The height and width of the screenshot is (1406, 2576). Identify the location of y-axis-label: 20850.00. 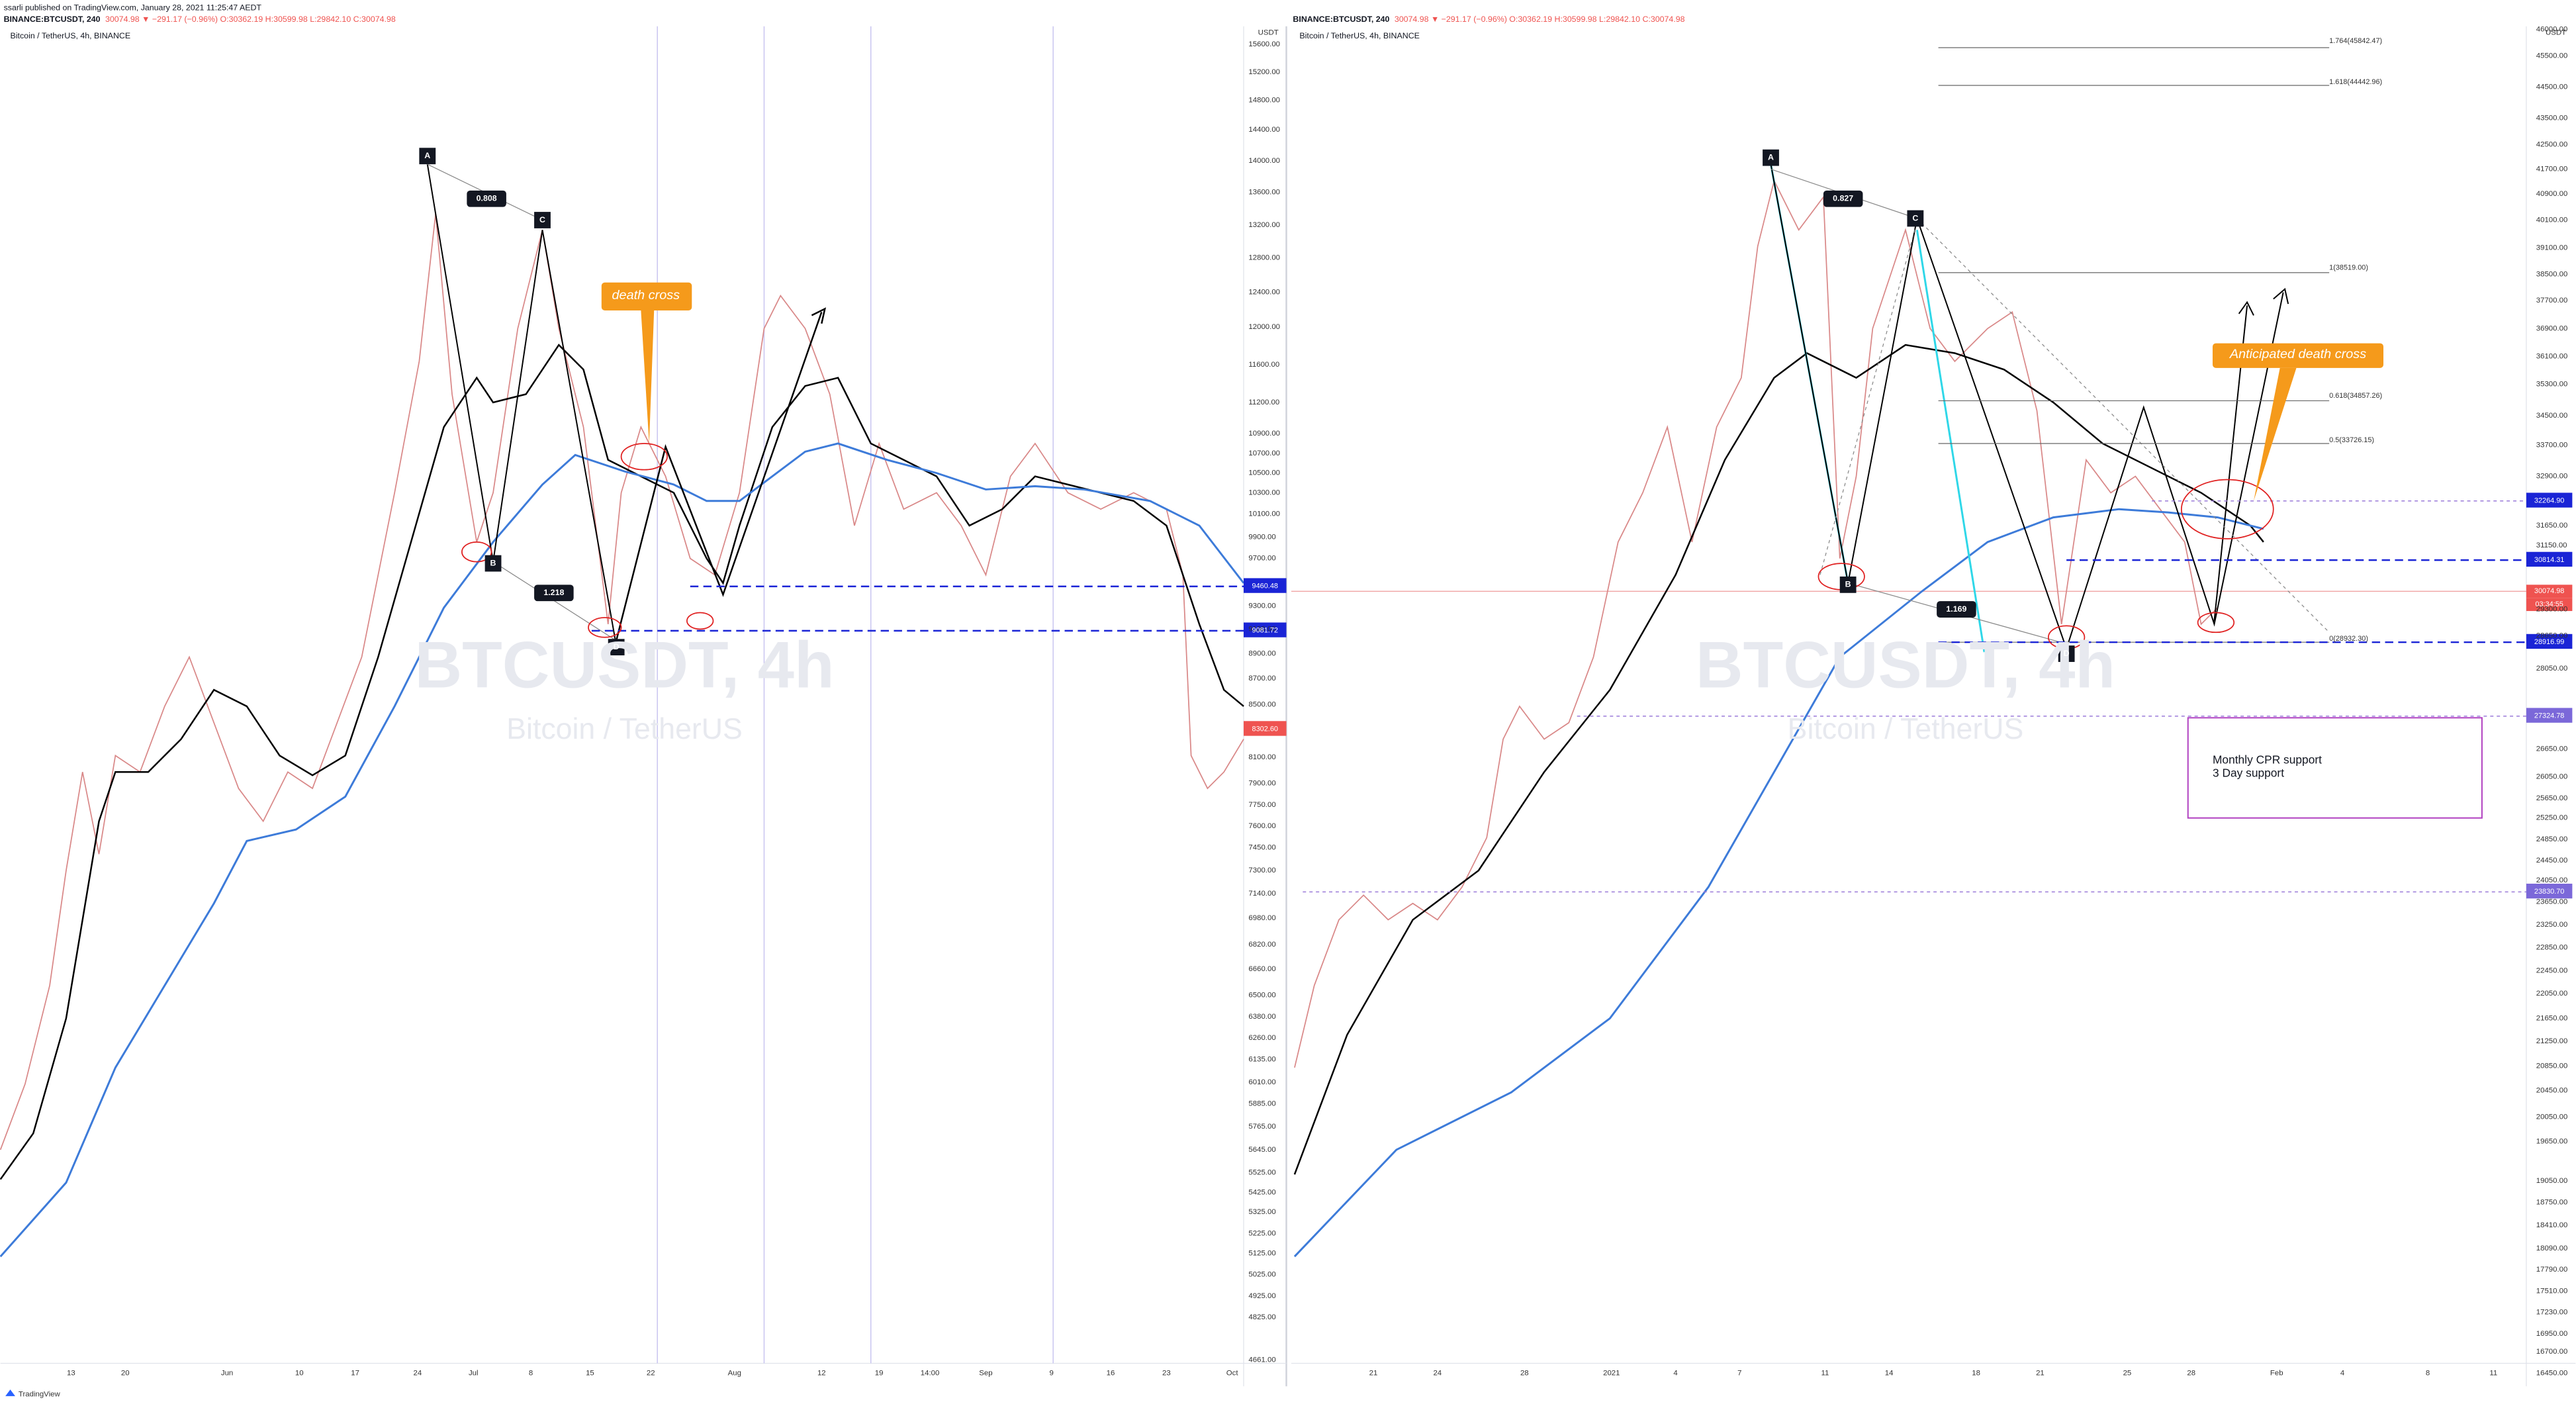
(2552, 1066).